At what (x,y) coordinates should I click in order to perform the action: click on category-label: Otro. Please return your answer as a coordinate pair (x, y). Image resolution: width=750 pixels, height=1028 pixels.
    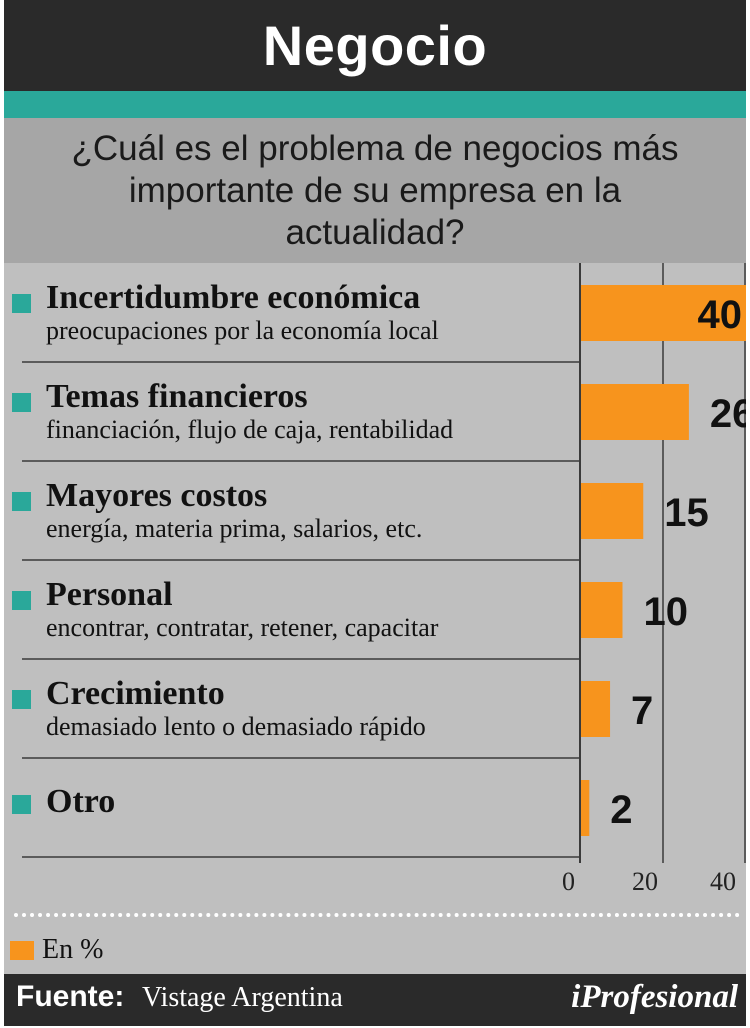
    Looking at the image, I should click on (81, 801).